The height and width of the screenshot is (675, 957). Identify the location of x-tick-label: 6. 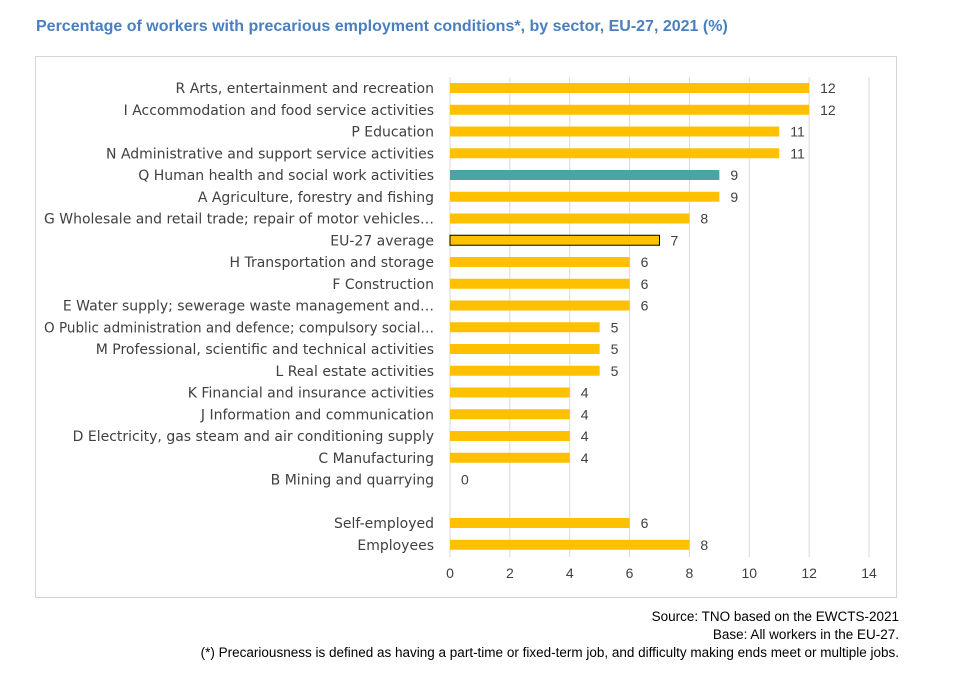
(630, 573).